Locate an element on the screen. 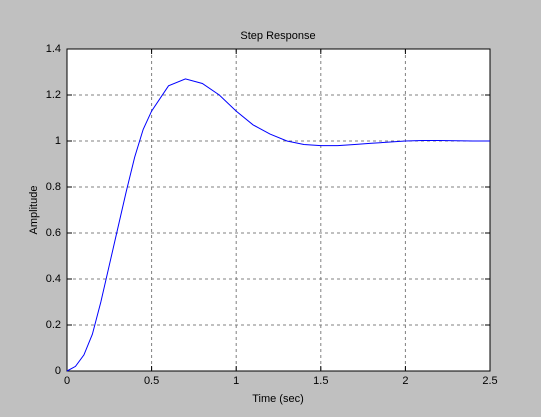 The height and width of the screenshot is (417, 541). x-tick-label: 2.5 is located at coordinates (489, 381).